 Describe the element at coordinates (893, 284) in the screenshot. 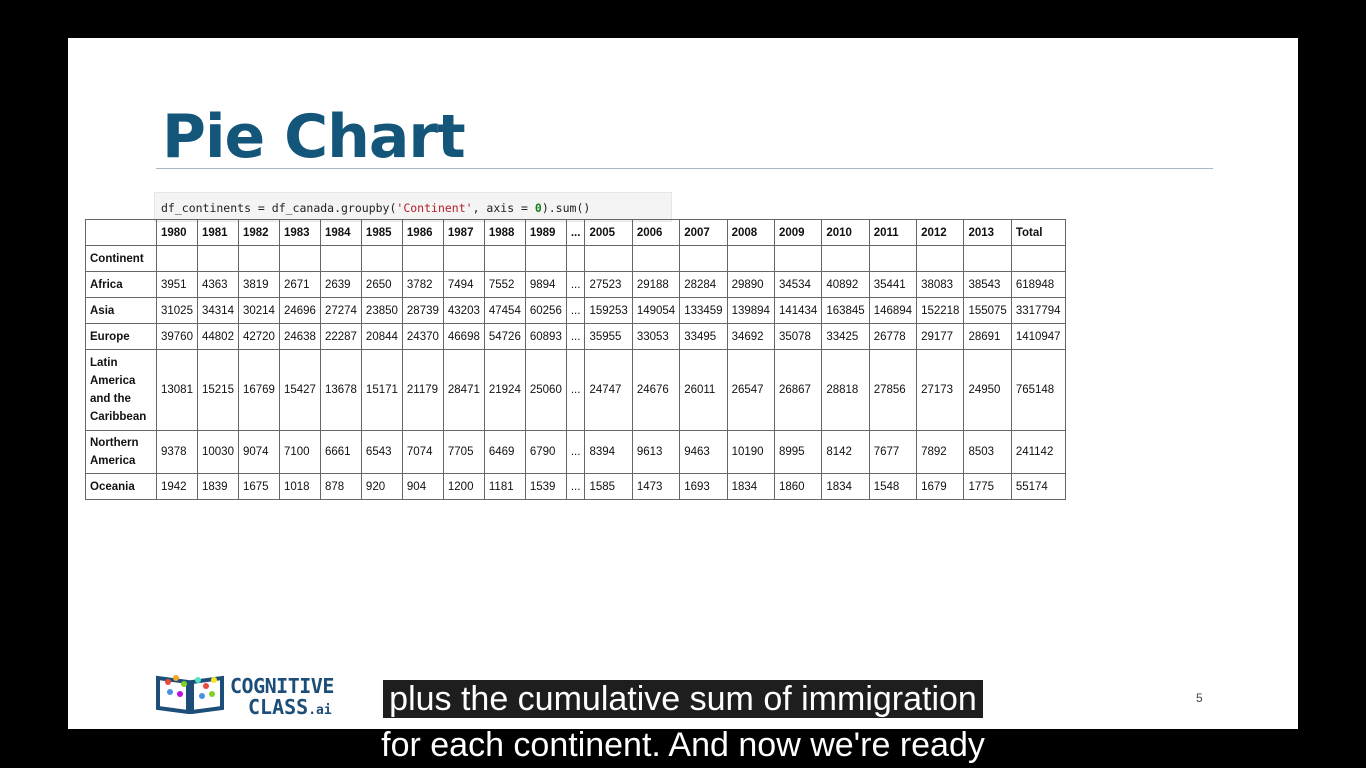

I see `table-cell: 35441` at that location.